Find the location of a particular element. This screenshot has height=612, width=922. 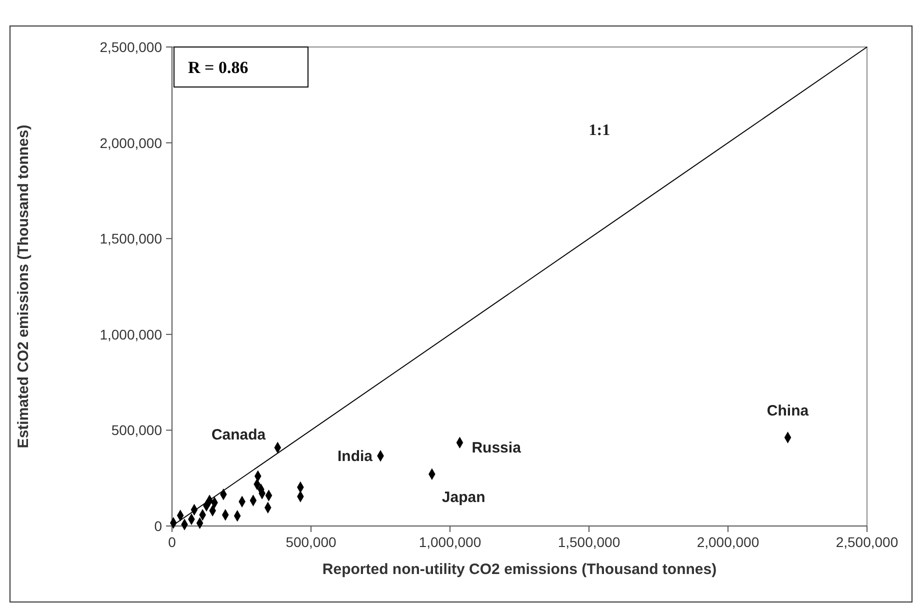

annotation: India is located at coordinates (355, 456).